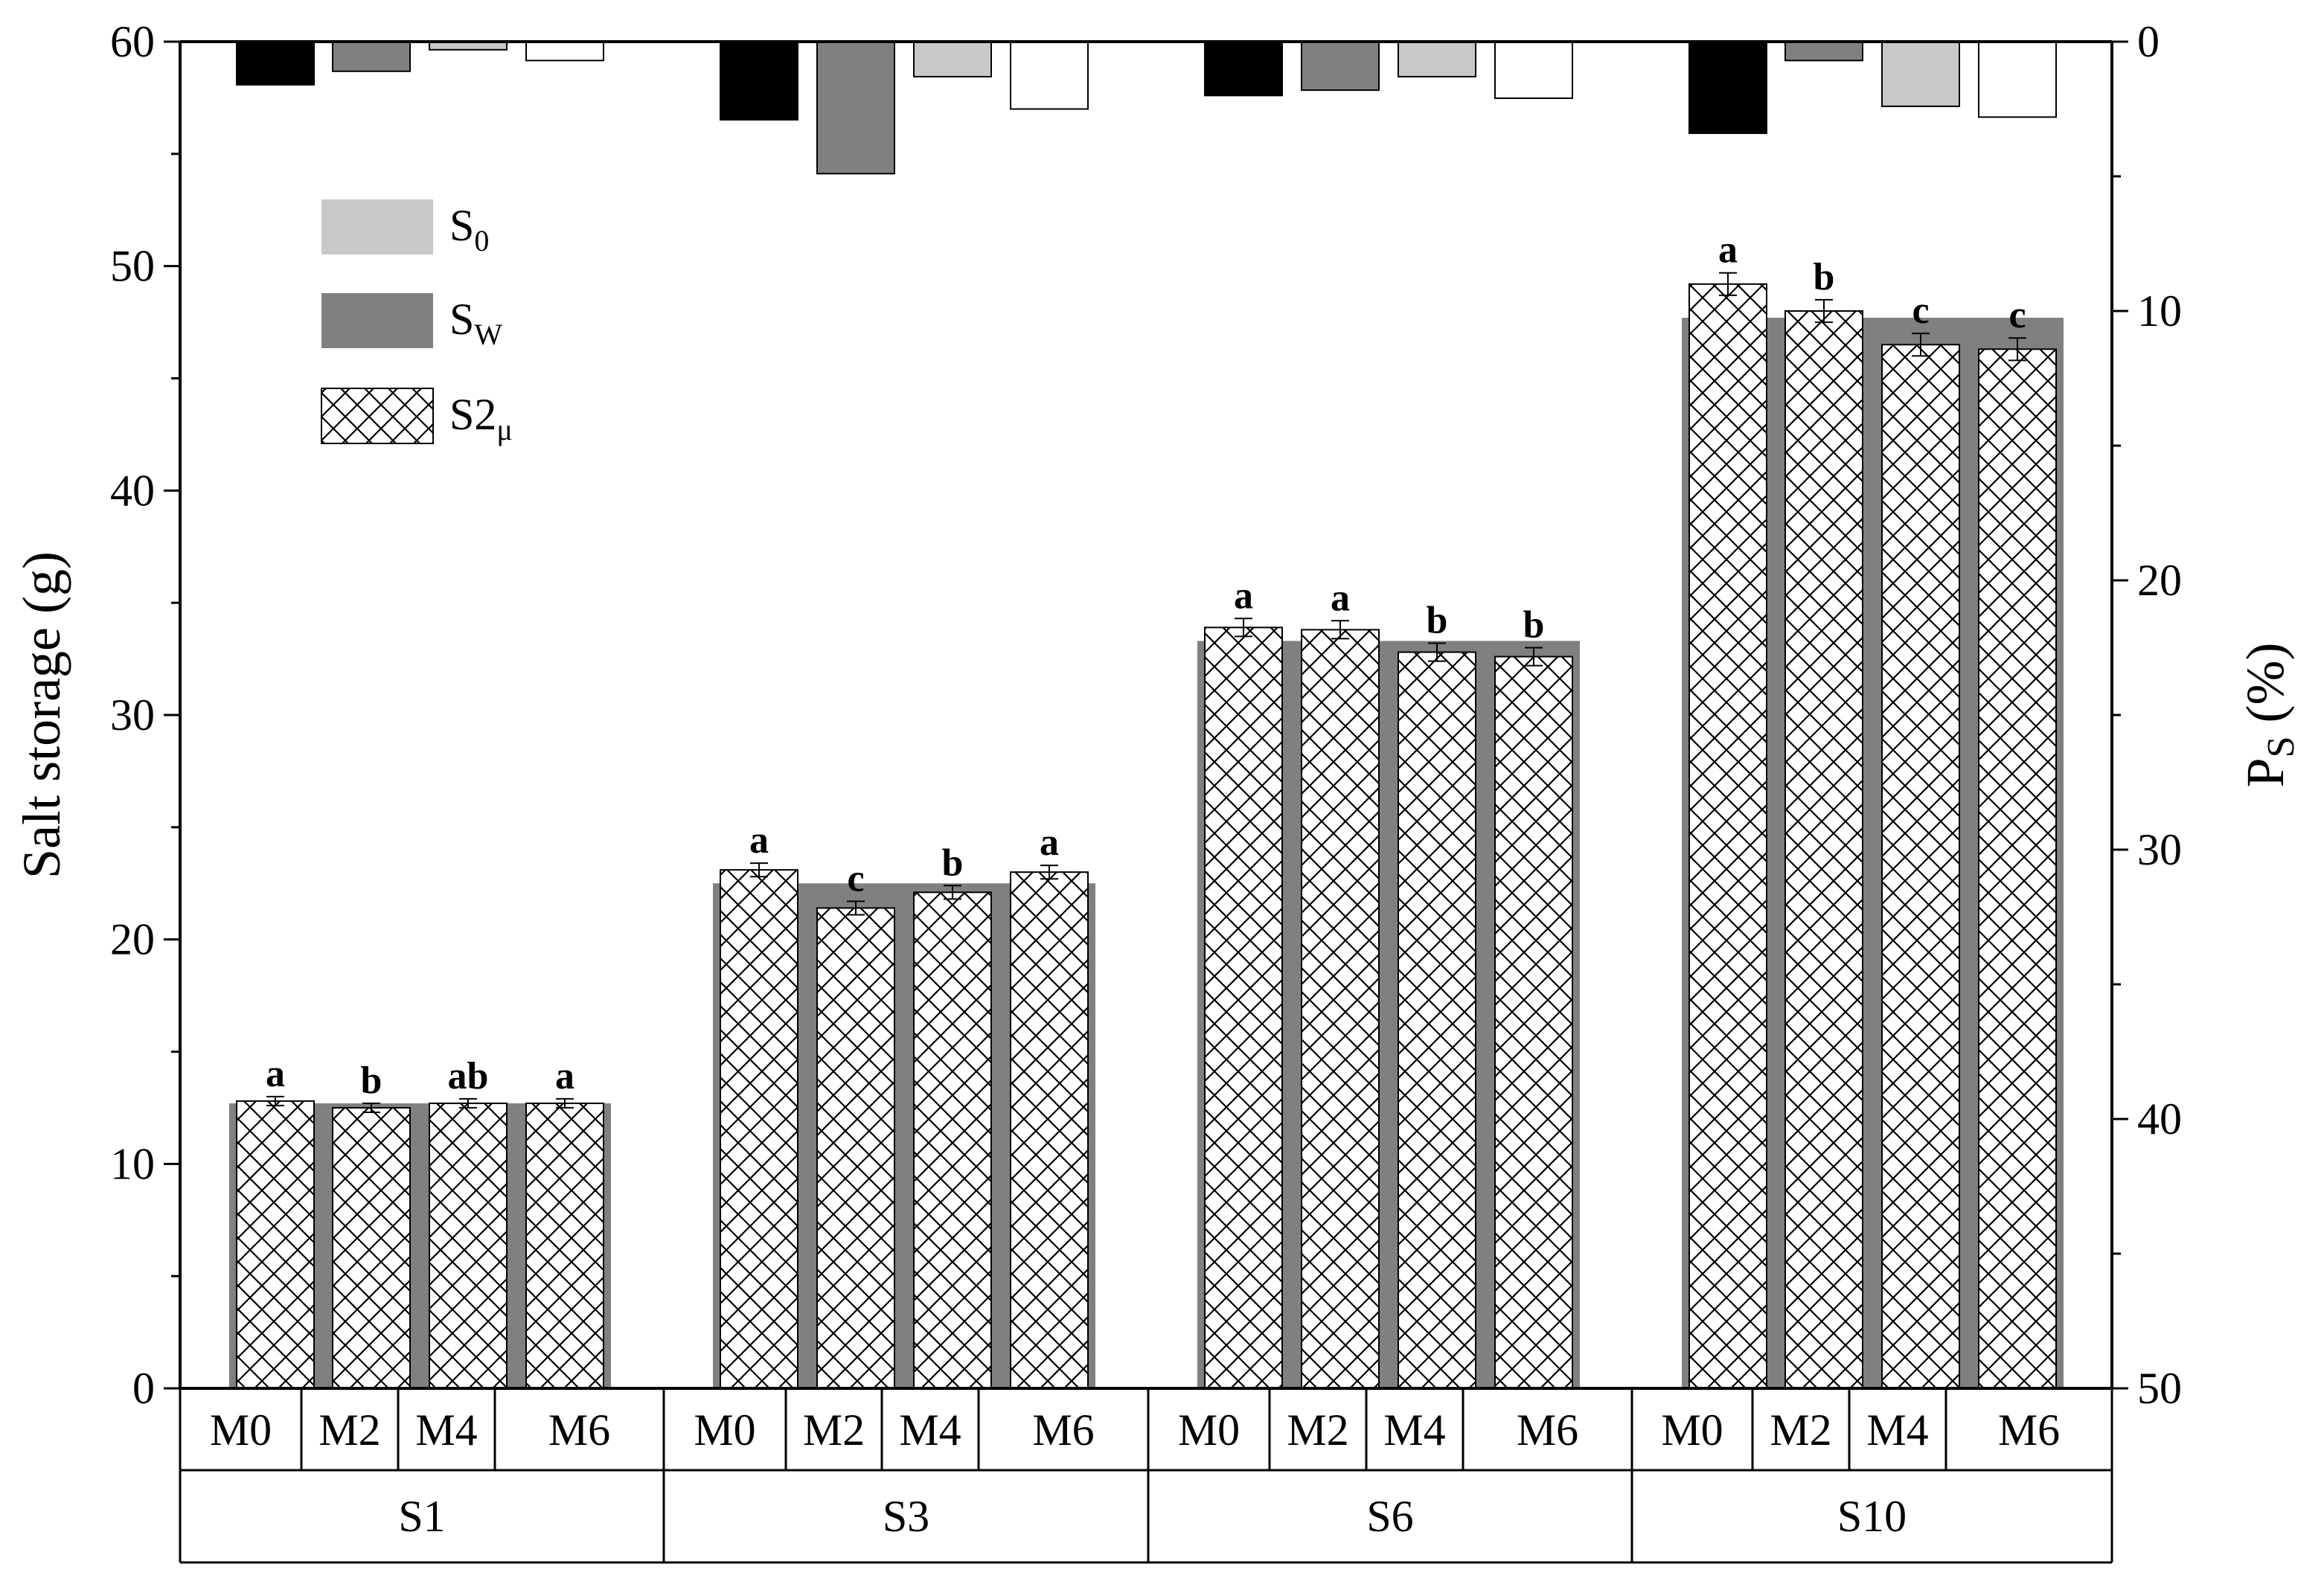  I want to click on y-tick-label-20: 20, so click(132, 939).